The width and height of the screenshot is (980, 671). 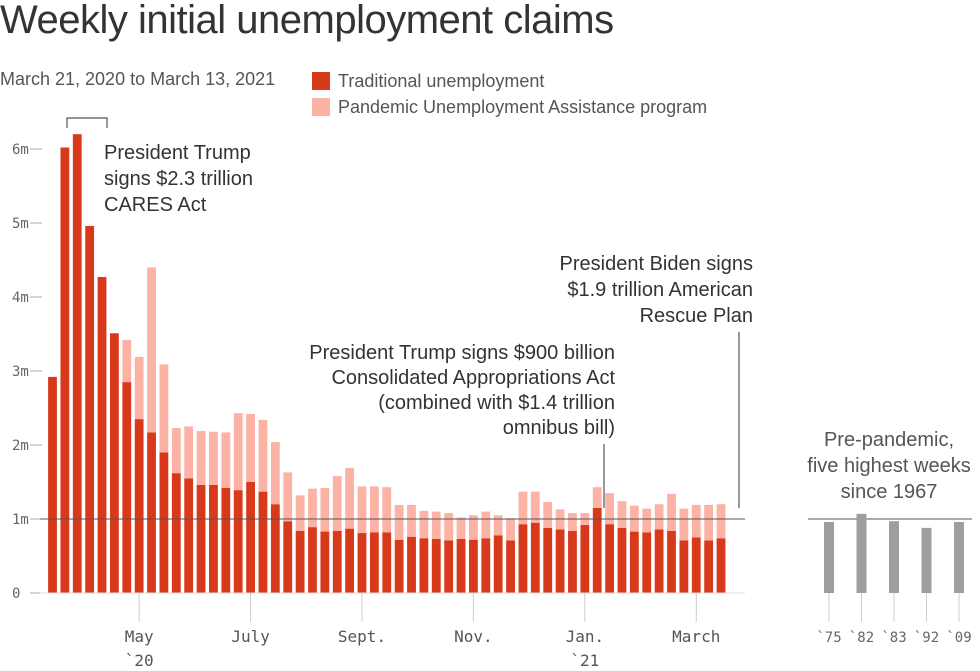 What do you see at coordinates (321, 107) in the screenshot?
I see `legend-swatch-pua` at bounding box center [321, 107].